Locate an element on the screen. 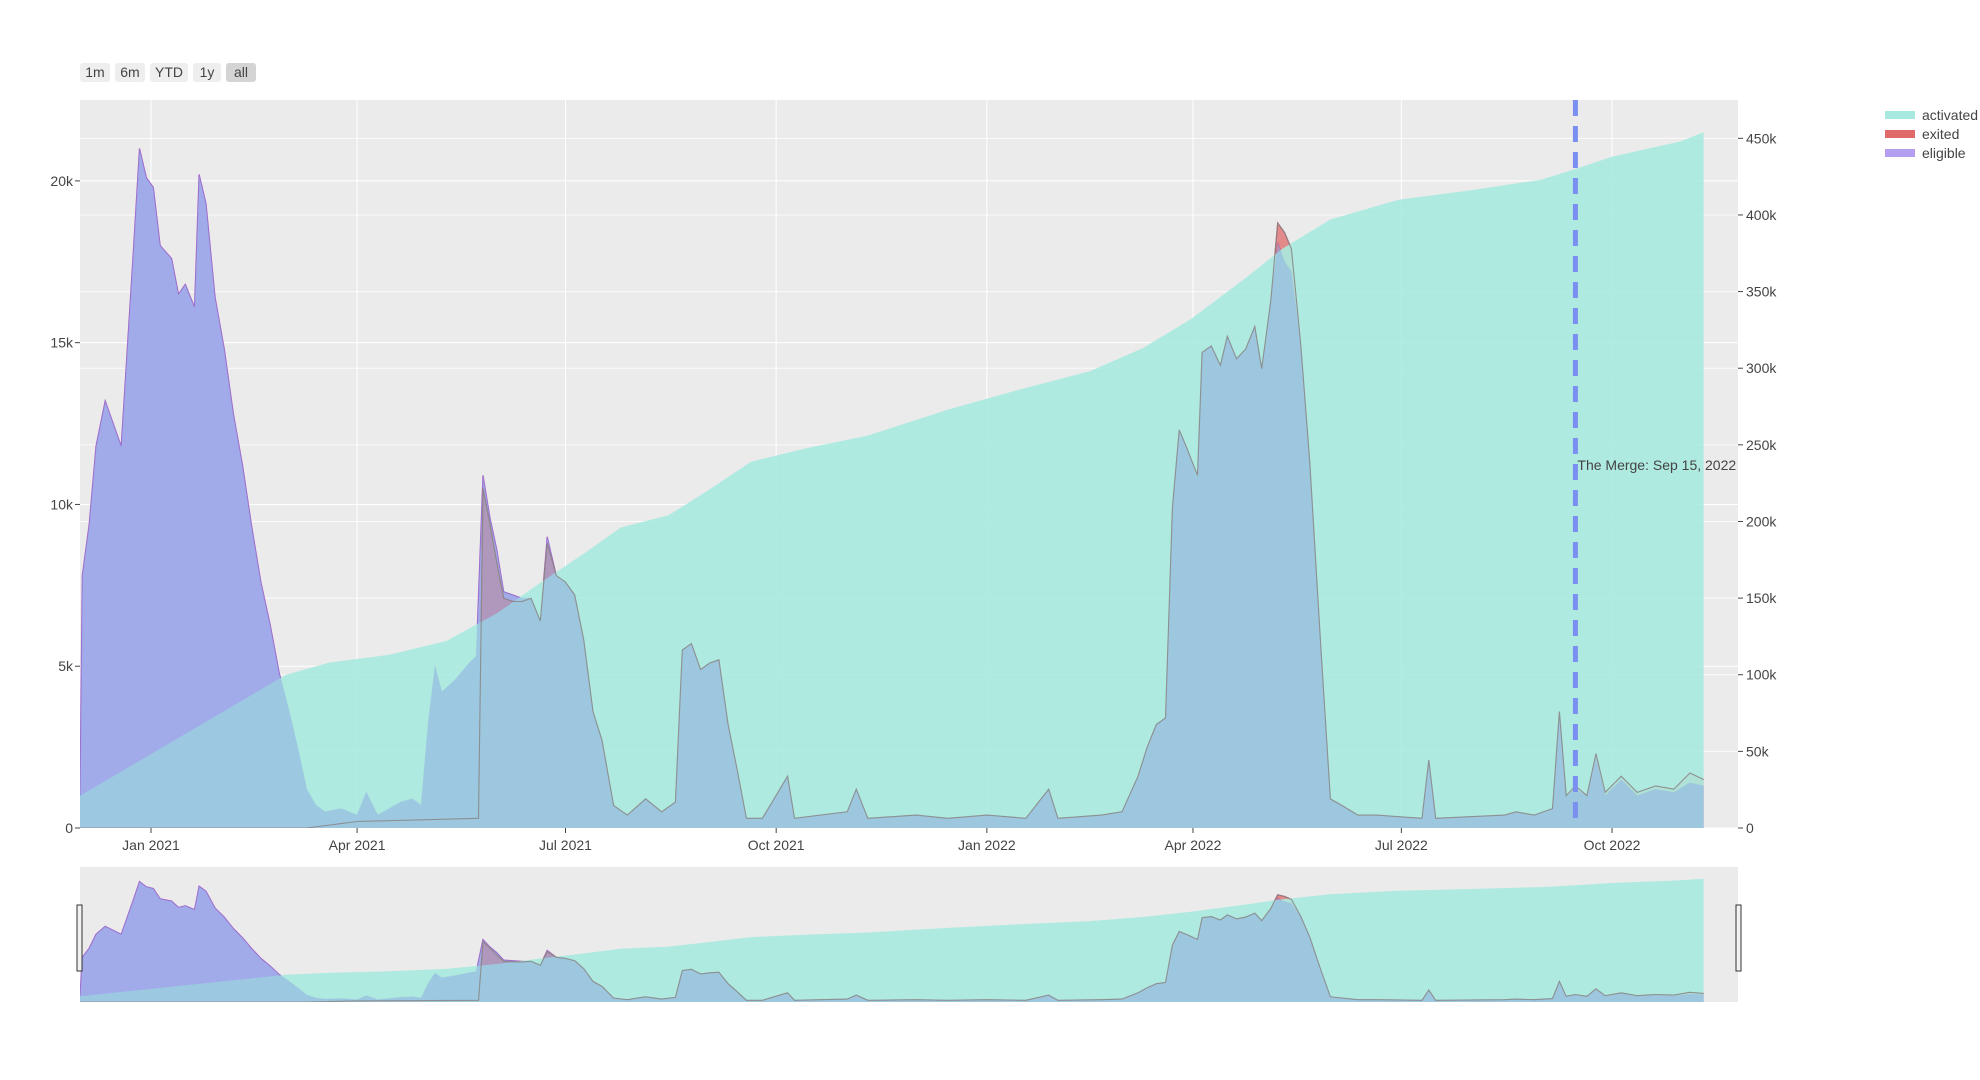  x-tick-label: Jul 2021 is located at coordinates (565, 845).